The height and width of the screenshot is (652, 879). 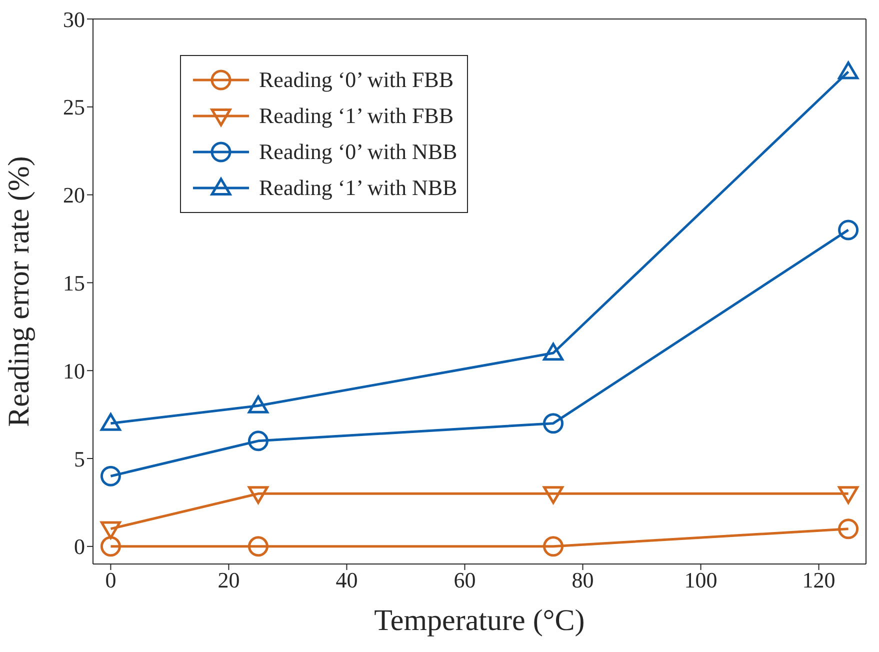 What do you see at coordinates (583, 580) in the screenshot?
I see `x-tick-label: 80` at bounding box center [583, 580].